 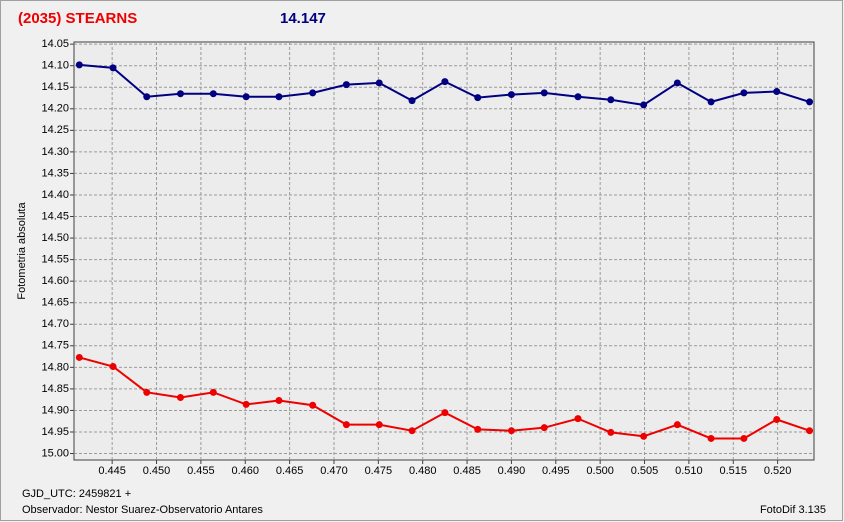 What do you see at coordinates (201, 471) in the screenshot?
I see `x-tick-label: 0.455` at bounding box center [201, 471].